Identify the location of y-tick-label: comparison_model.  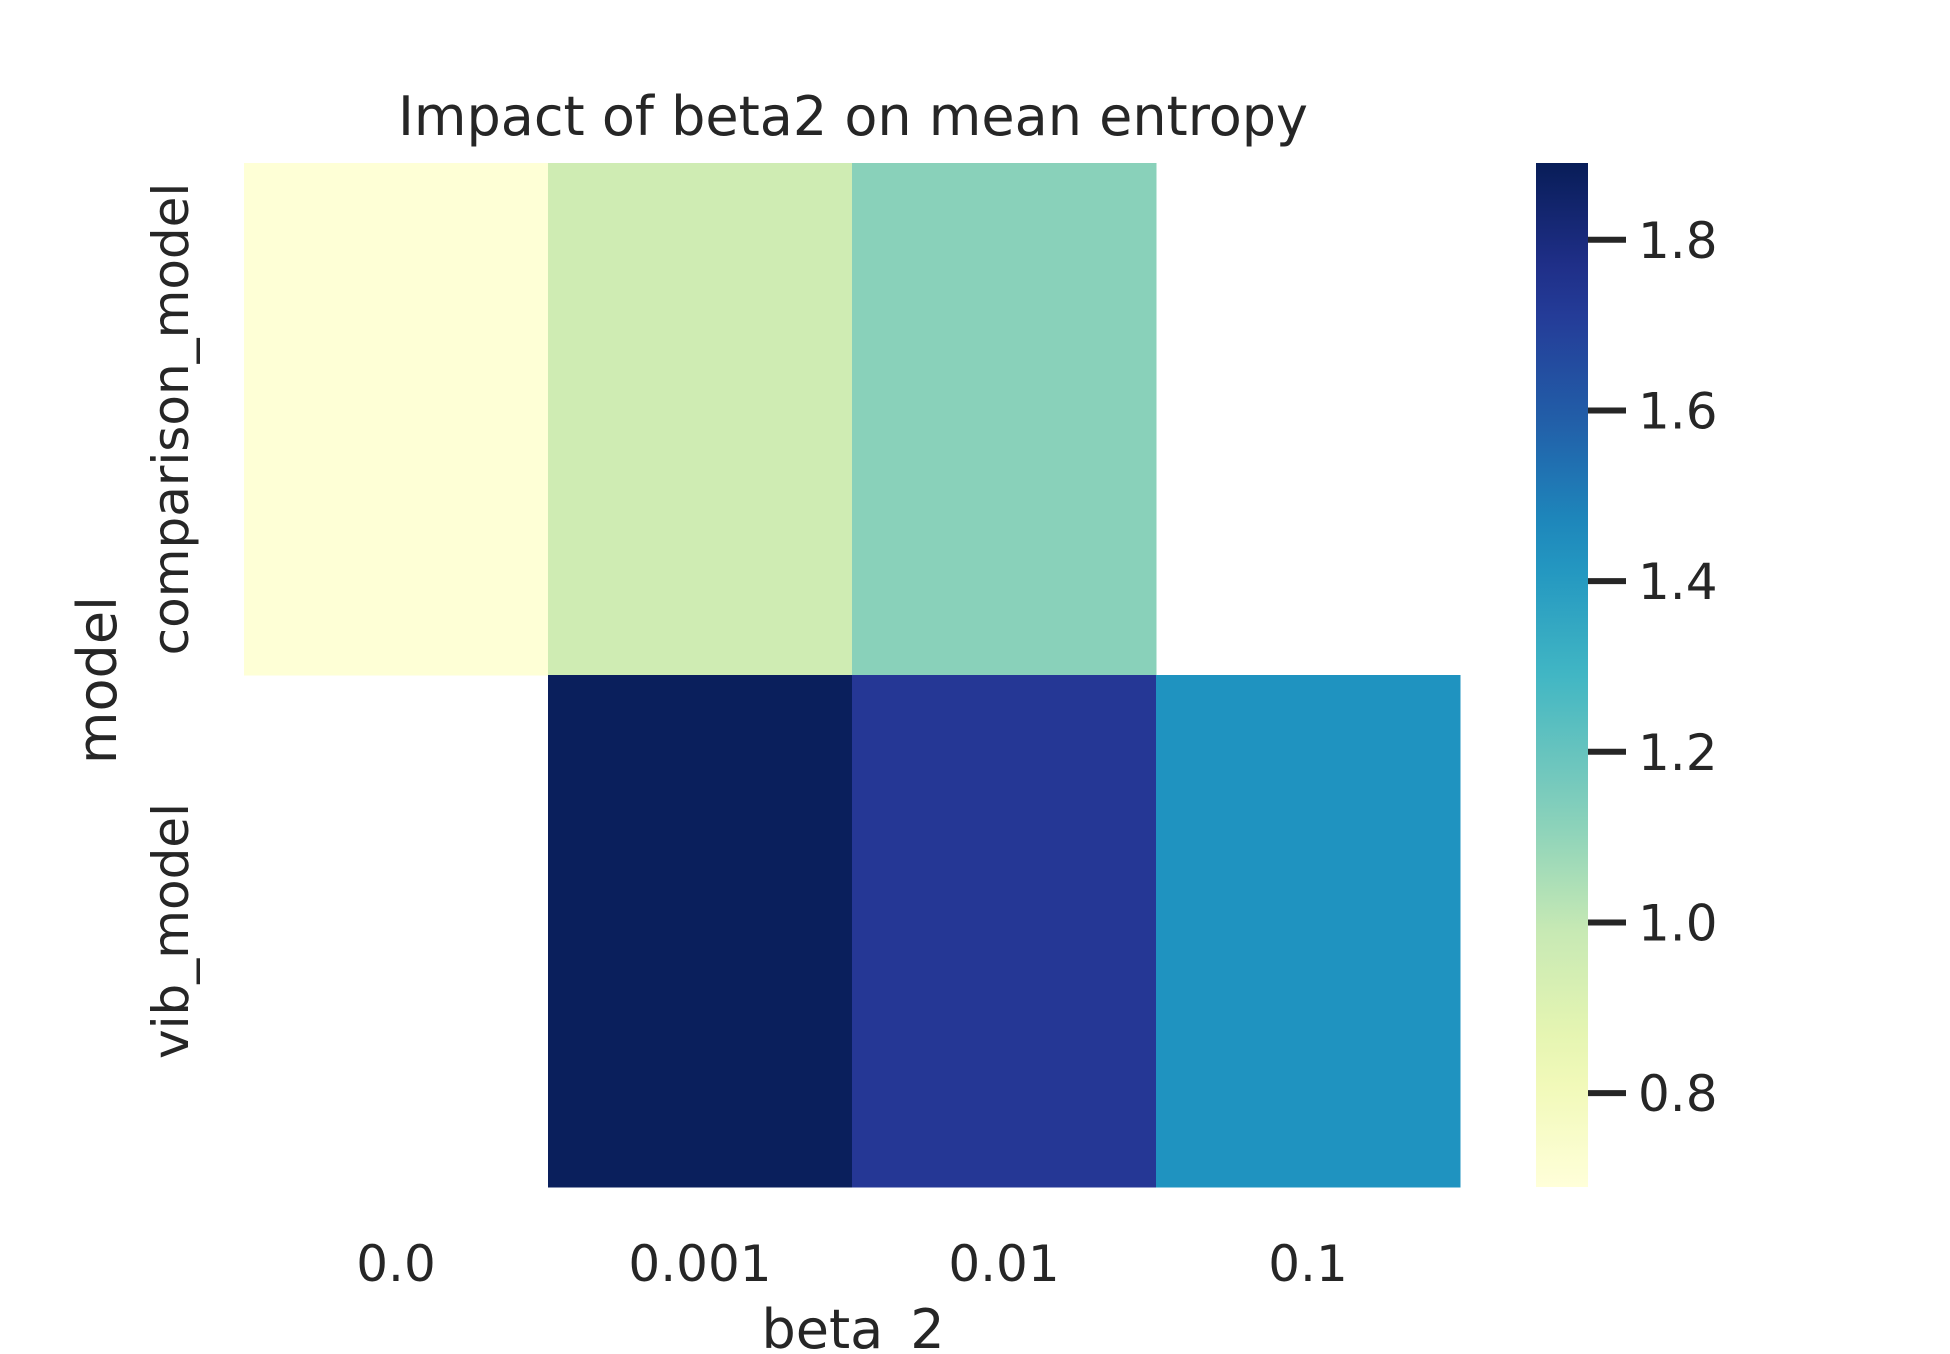
(171, 419).